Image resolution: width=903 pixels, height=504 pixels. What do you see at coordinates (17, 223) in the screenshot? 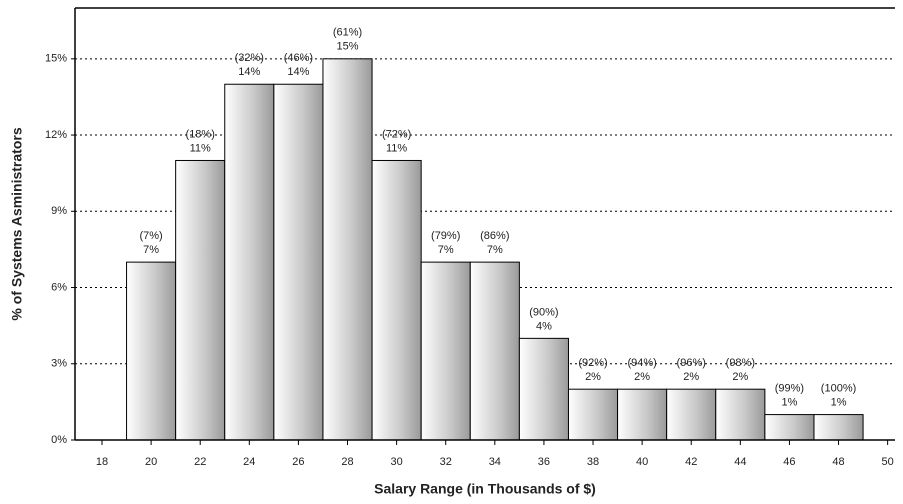
I see `y-axis-title: % of Systems Asministrators` at bounding box center [17, 223].